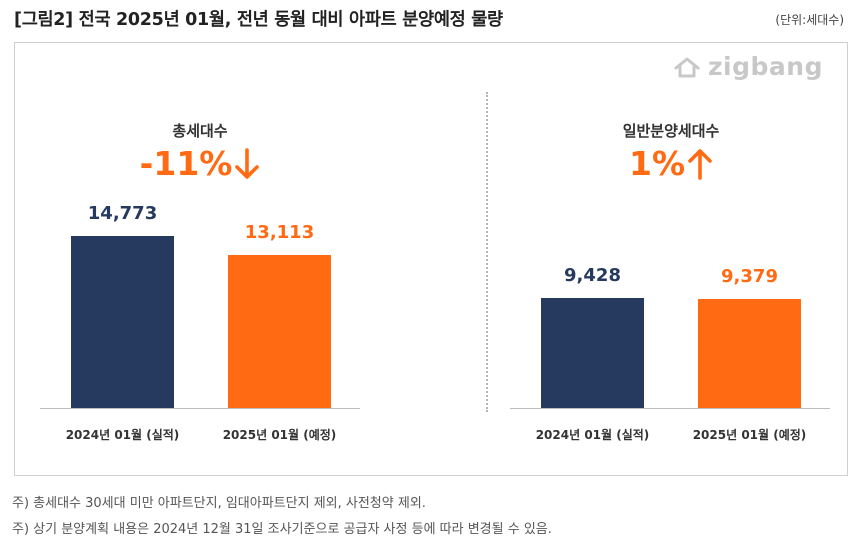 This screenshot has height=541, width=860. Describe the element at coordinates (765, 66) in the screenshot. I see `zigbang-logo-text: zigbang` at that location.